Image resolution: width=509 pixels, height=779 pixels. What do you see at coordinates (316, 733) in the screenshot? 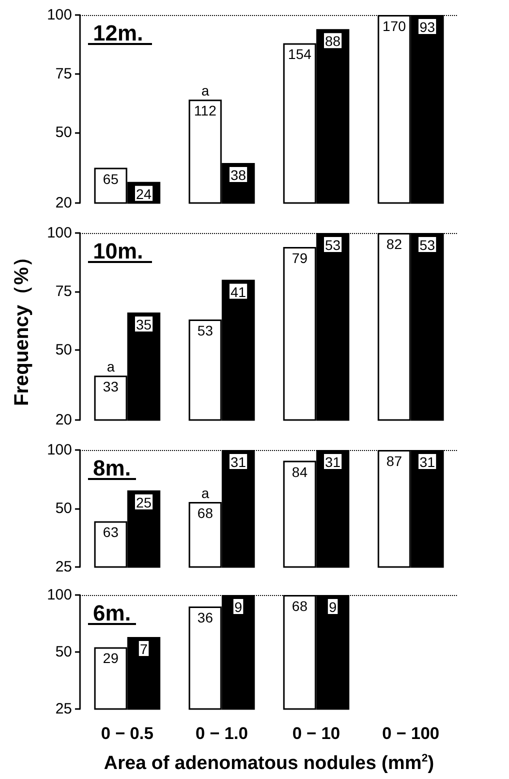
I see `x-tick-label: 0 − 10` at bounding box center [316, 733].